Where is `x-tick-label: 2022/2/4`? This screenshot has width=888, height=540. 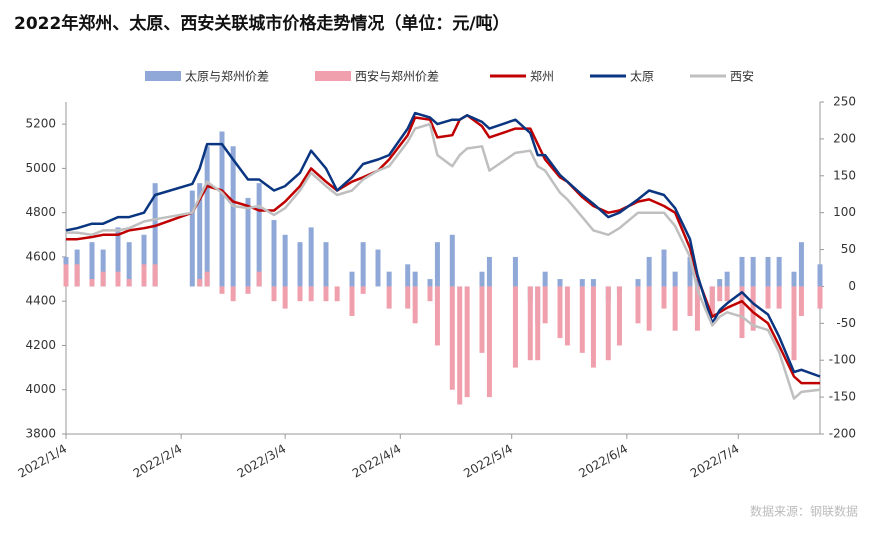
x-tick-label: 2022/2/4 is located at coordinates (158, 461).